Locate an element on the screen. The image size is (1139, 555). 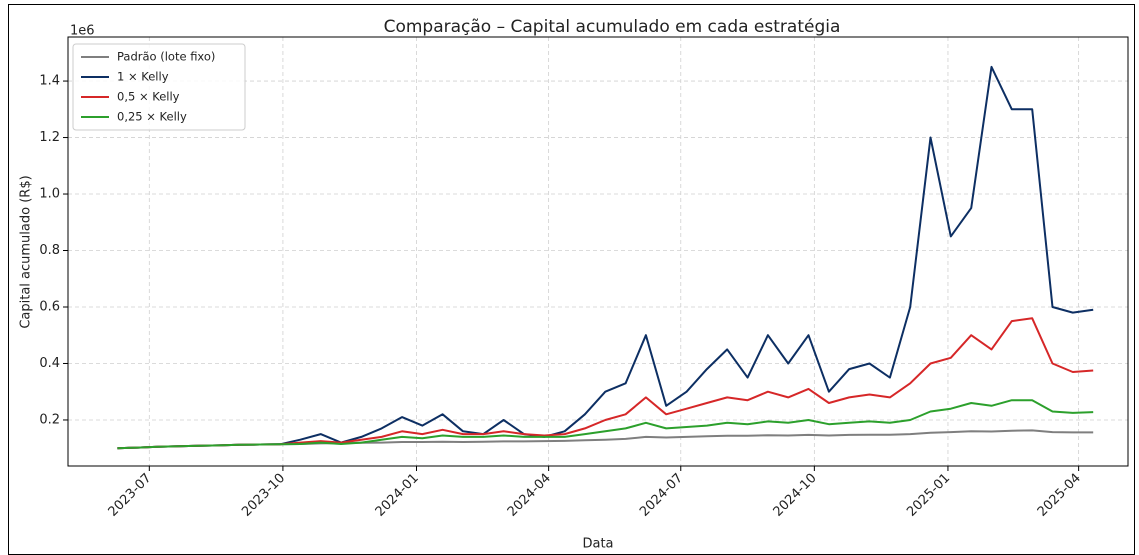
legend-label: 0,25 × Kelly is located at coordinates (152, 117).